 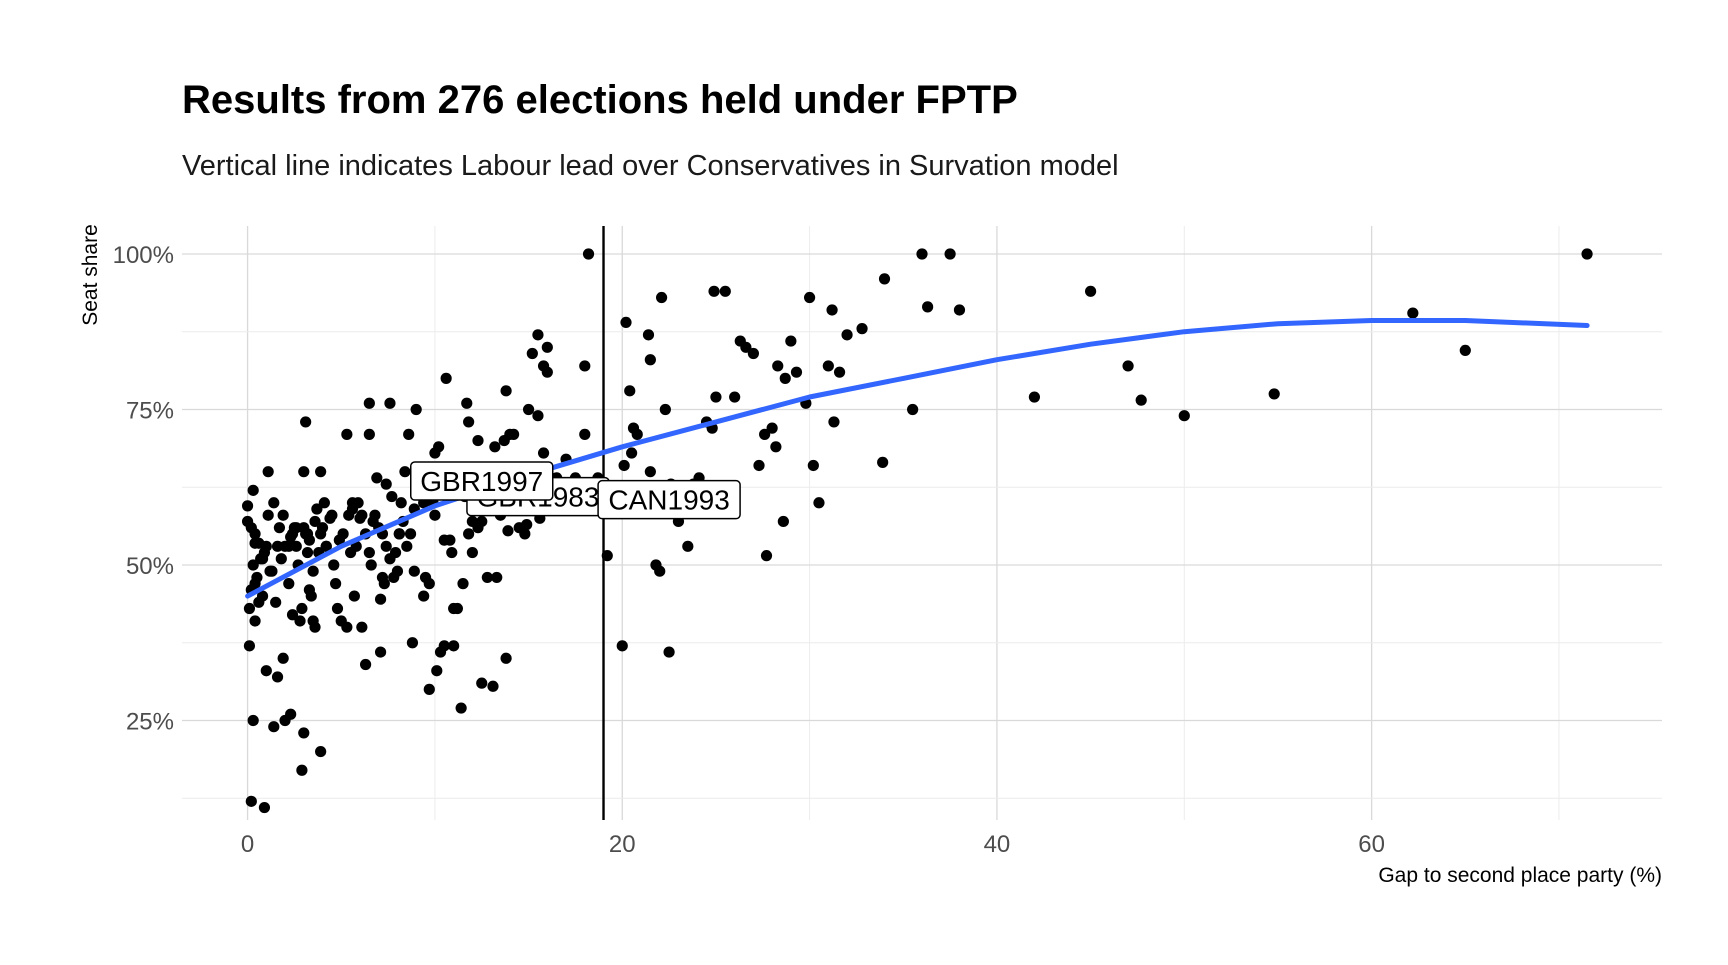 I want to click on x-tick-label: 0, so click(x=247, y=844).